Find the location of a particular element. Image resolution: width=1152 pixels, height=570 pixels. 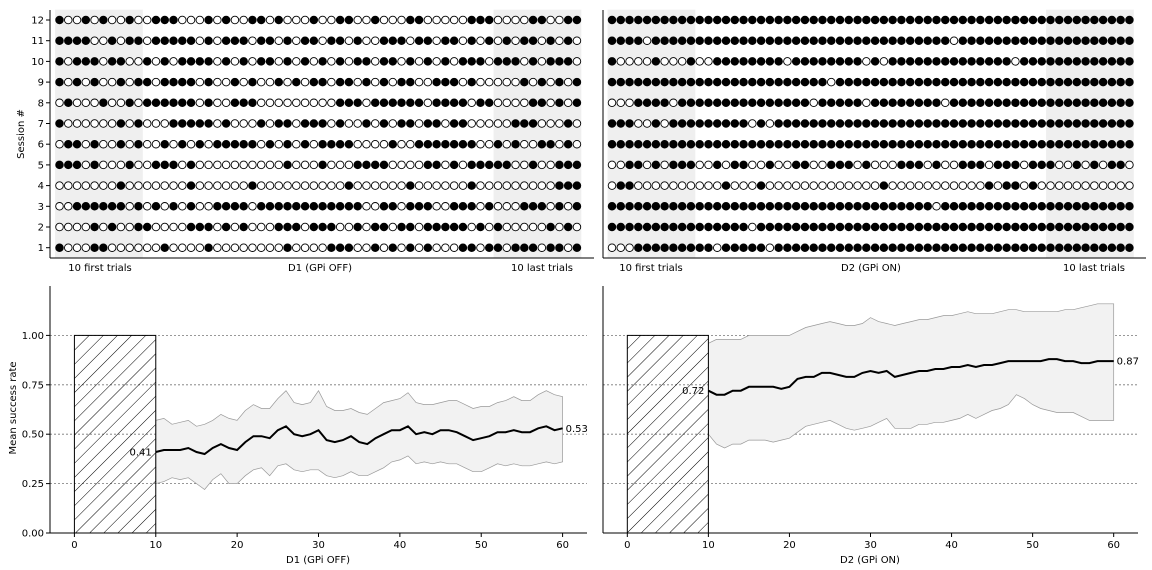

session-tick-label: 11 is located at coordinates (37, 41).